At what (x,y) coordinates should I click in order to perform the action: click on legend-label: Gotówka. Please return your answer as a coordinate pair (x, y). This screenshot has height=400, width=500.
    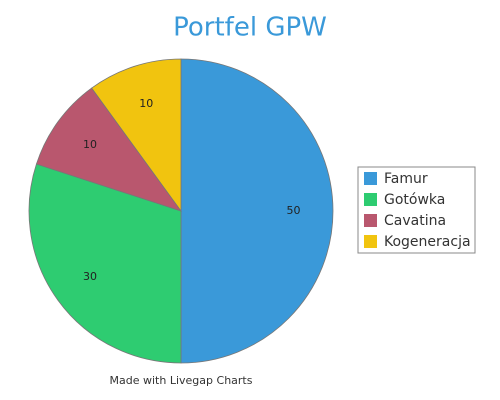
    Looking at the image, I should click on (414, 200).